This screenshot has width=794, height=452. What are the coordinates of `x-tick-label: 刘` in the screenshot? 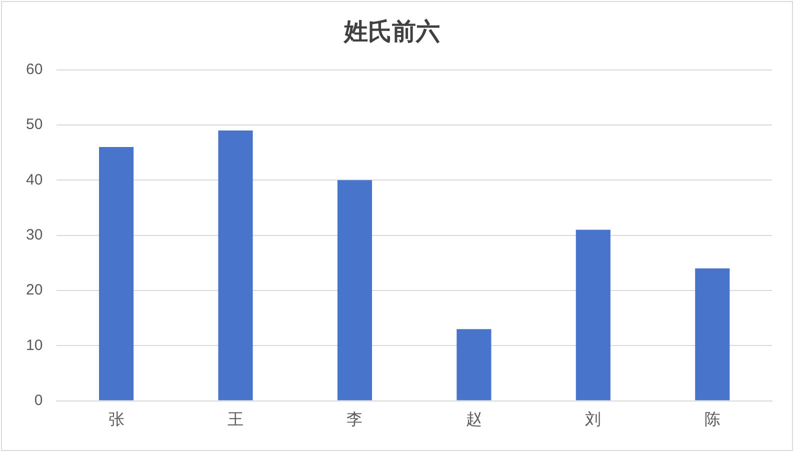 It's located at (593, 419).